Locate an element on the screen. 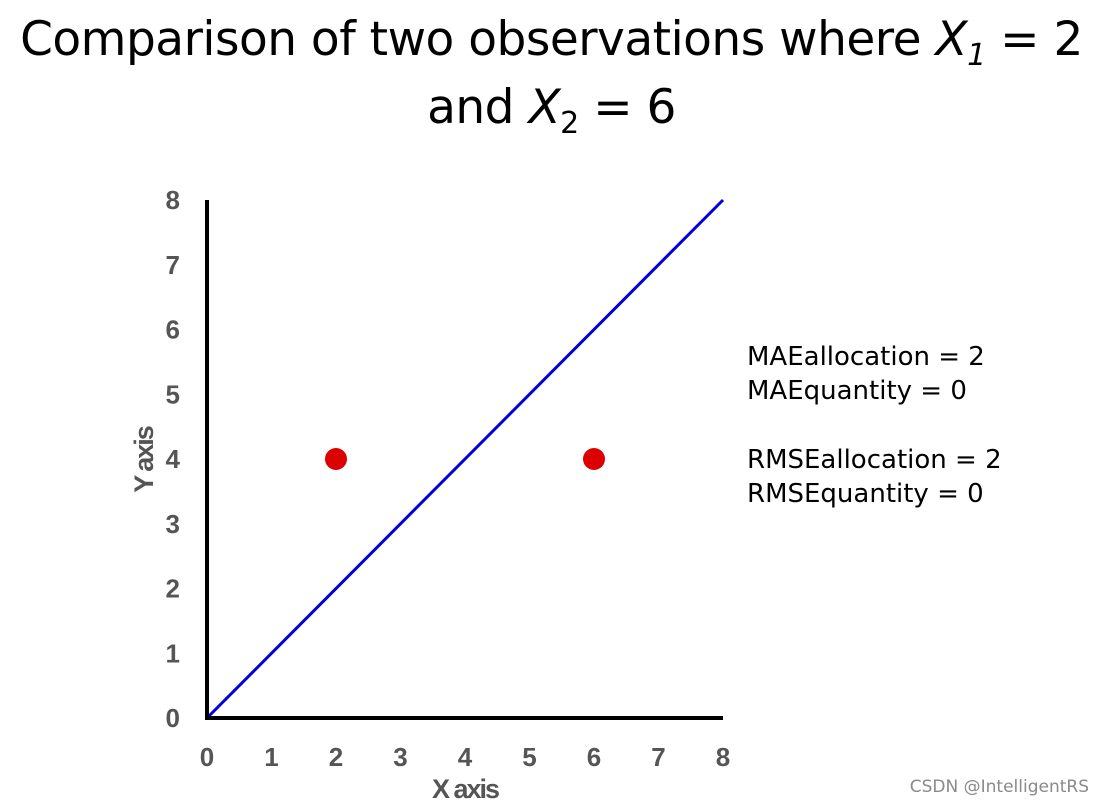 This screenshot has height=805, width=1103. y-axis-title: Y axis is located at coordinates (144, 459).